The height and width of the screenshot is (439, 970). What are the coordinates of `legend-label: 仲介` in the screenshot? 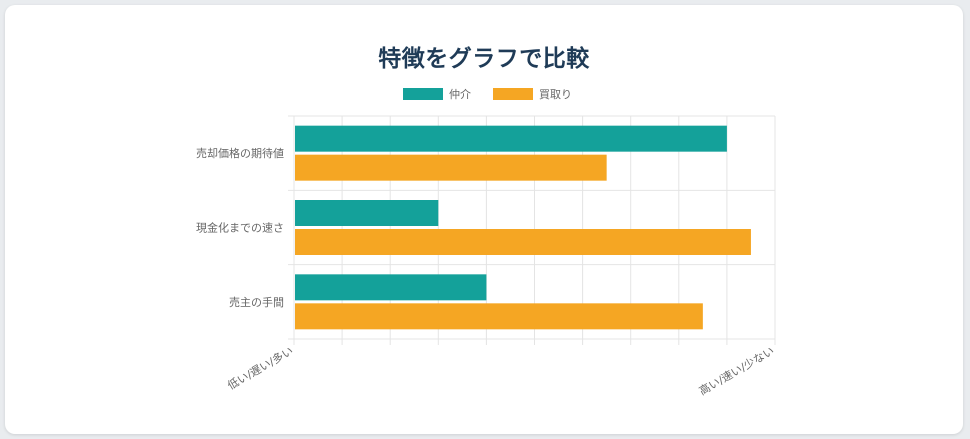 It's located at (460, 94).